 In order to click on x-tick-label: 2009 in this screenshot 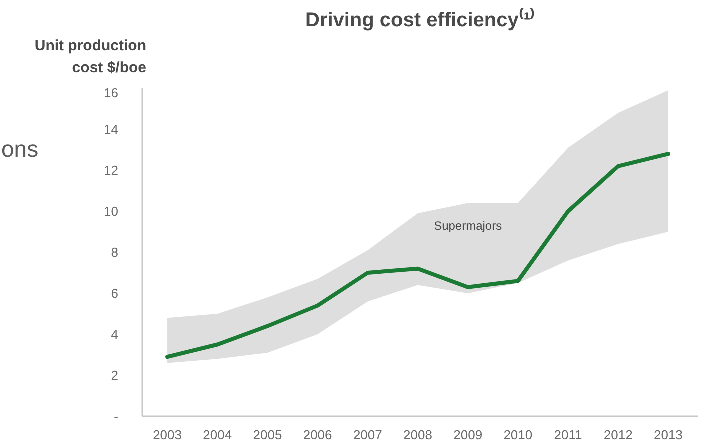, I will do `click(468, 435)`.